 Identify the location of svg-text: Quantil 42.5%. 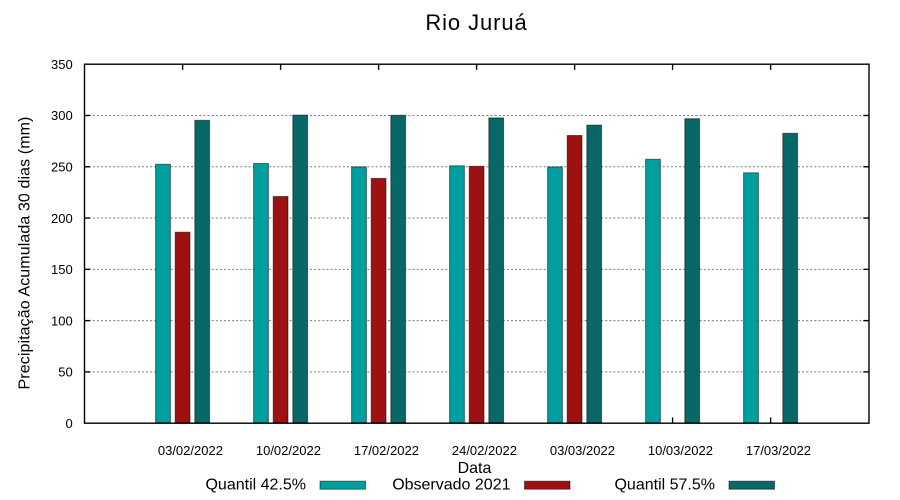
(255, 485).